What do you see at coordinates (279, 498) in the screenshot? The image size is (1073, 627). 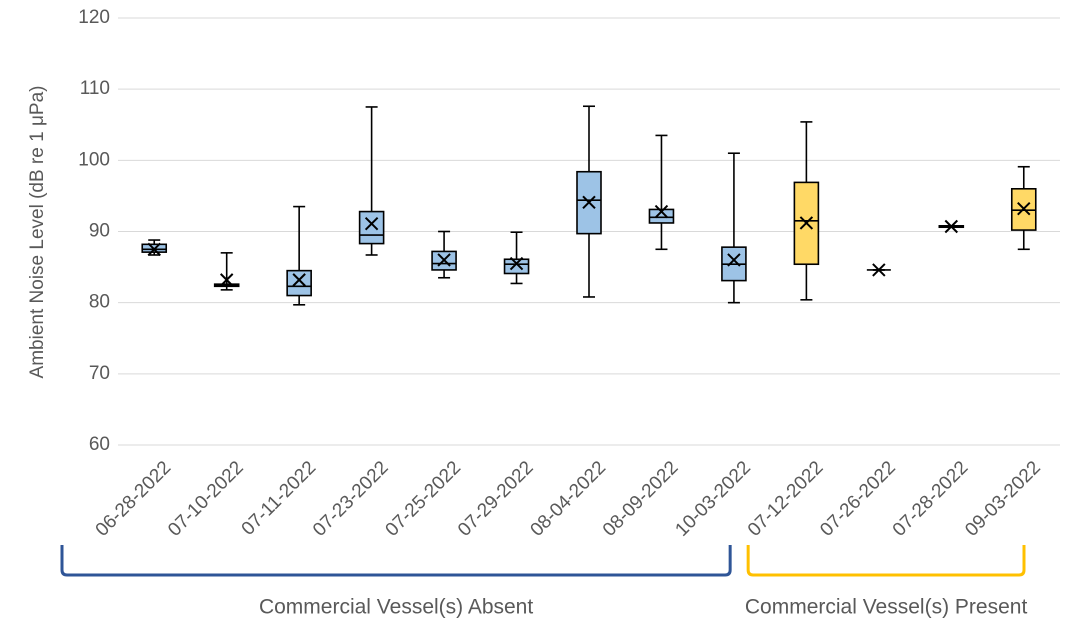 I see `x-tick-label: 07-11-2022` at bounding box center [279, 498].